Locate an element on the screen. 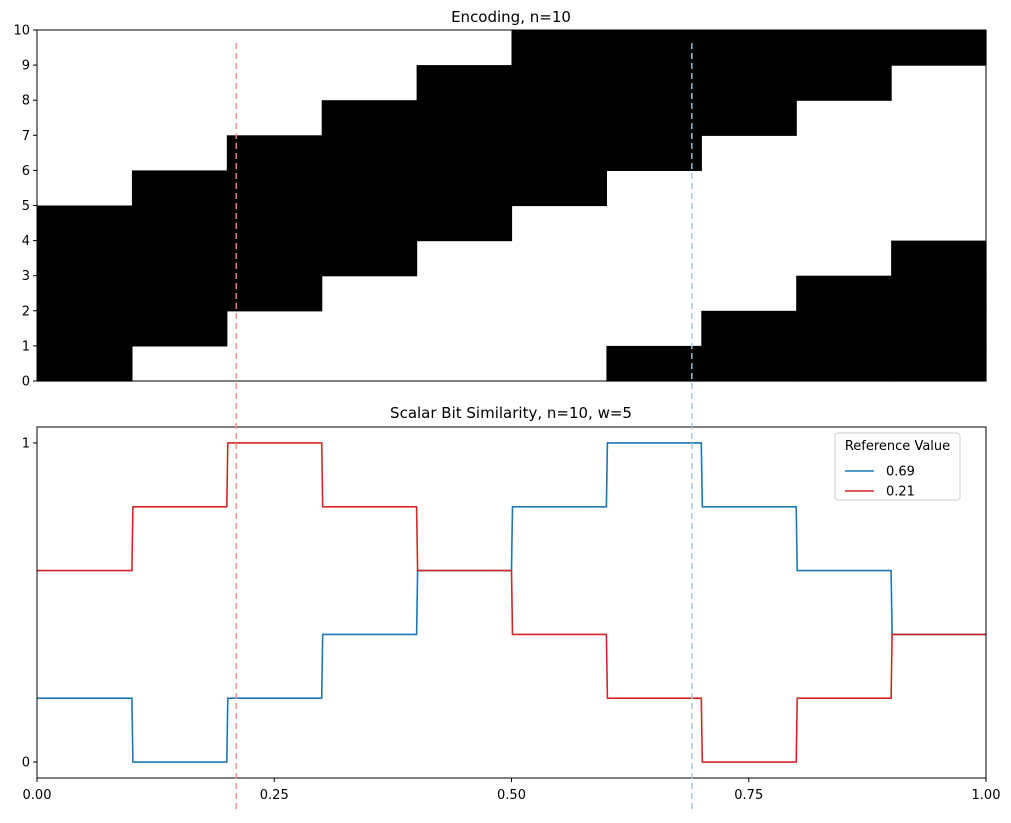  y-tick-label: 7 is located at coordinates (26, 136).